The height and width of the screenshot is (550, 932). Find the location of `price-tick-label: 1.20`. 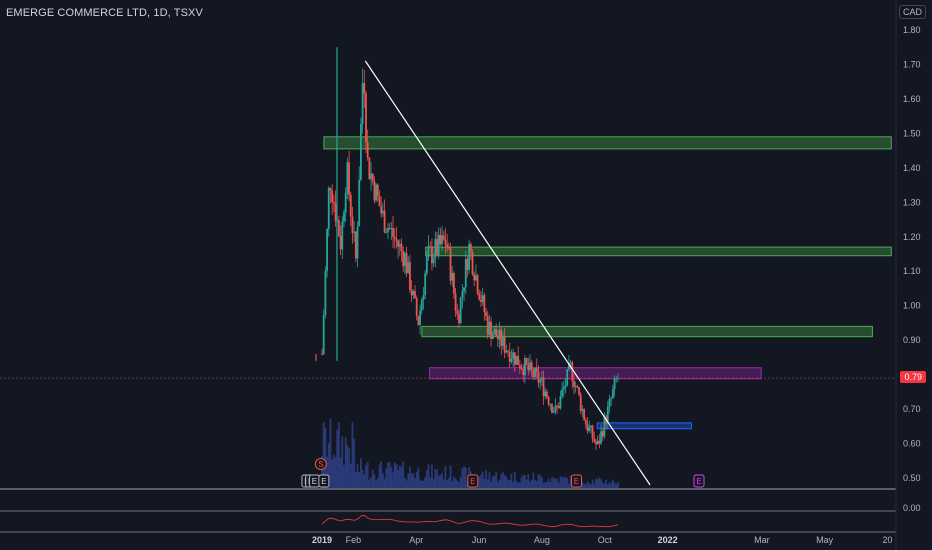

price-tick-label: 1.20 is located at coordinates (912, 237).